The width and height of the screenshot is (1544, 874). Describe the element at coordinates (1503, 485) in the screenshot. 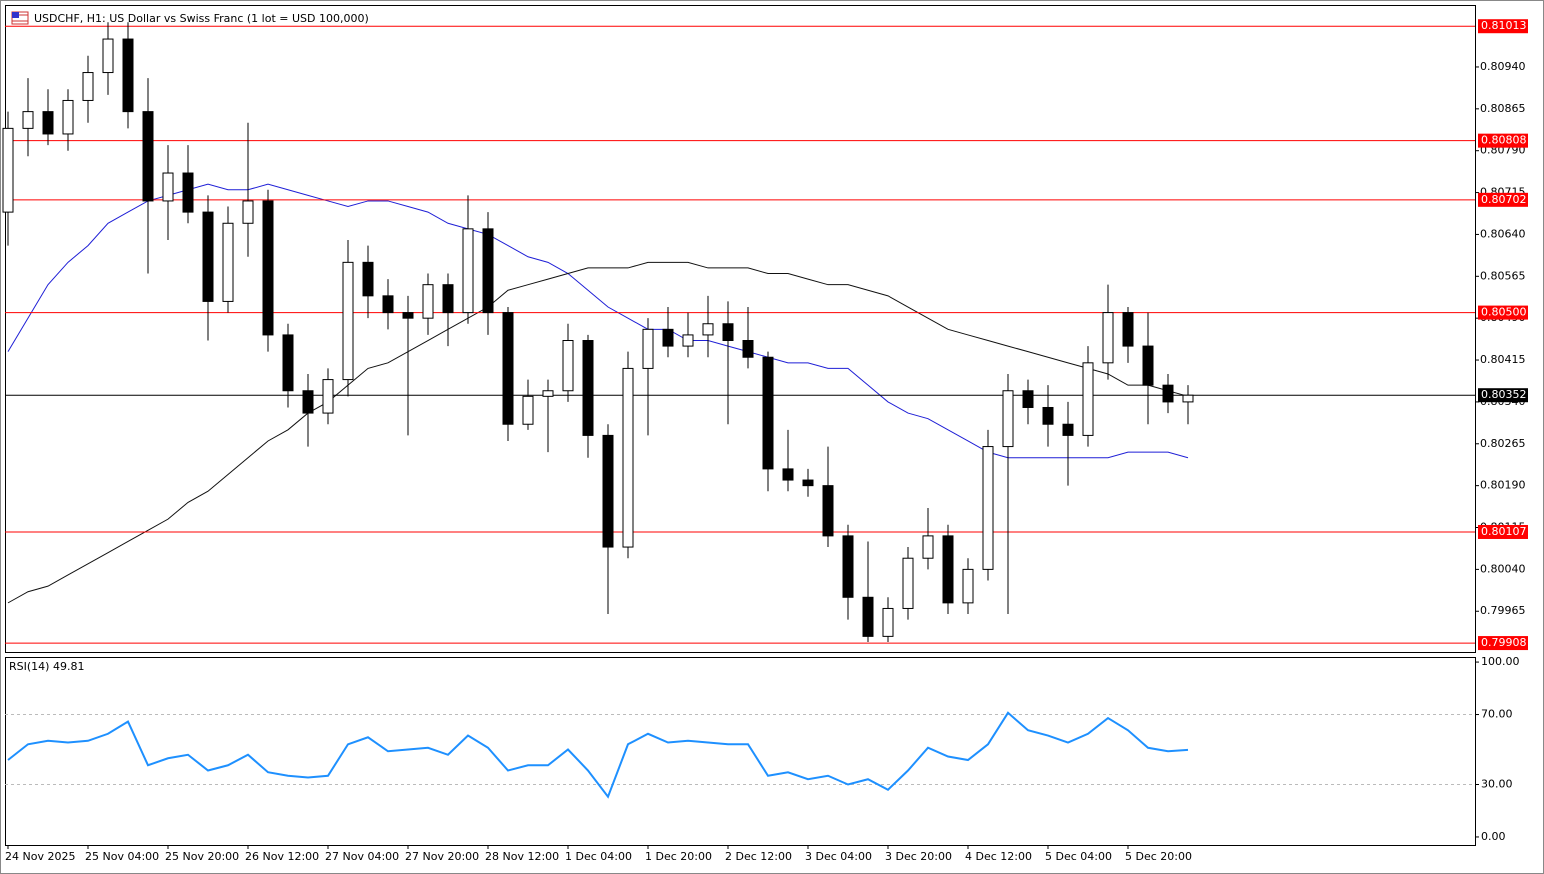

I see `y-tick-label: 0.80190` at that location.